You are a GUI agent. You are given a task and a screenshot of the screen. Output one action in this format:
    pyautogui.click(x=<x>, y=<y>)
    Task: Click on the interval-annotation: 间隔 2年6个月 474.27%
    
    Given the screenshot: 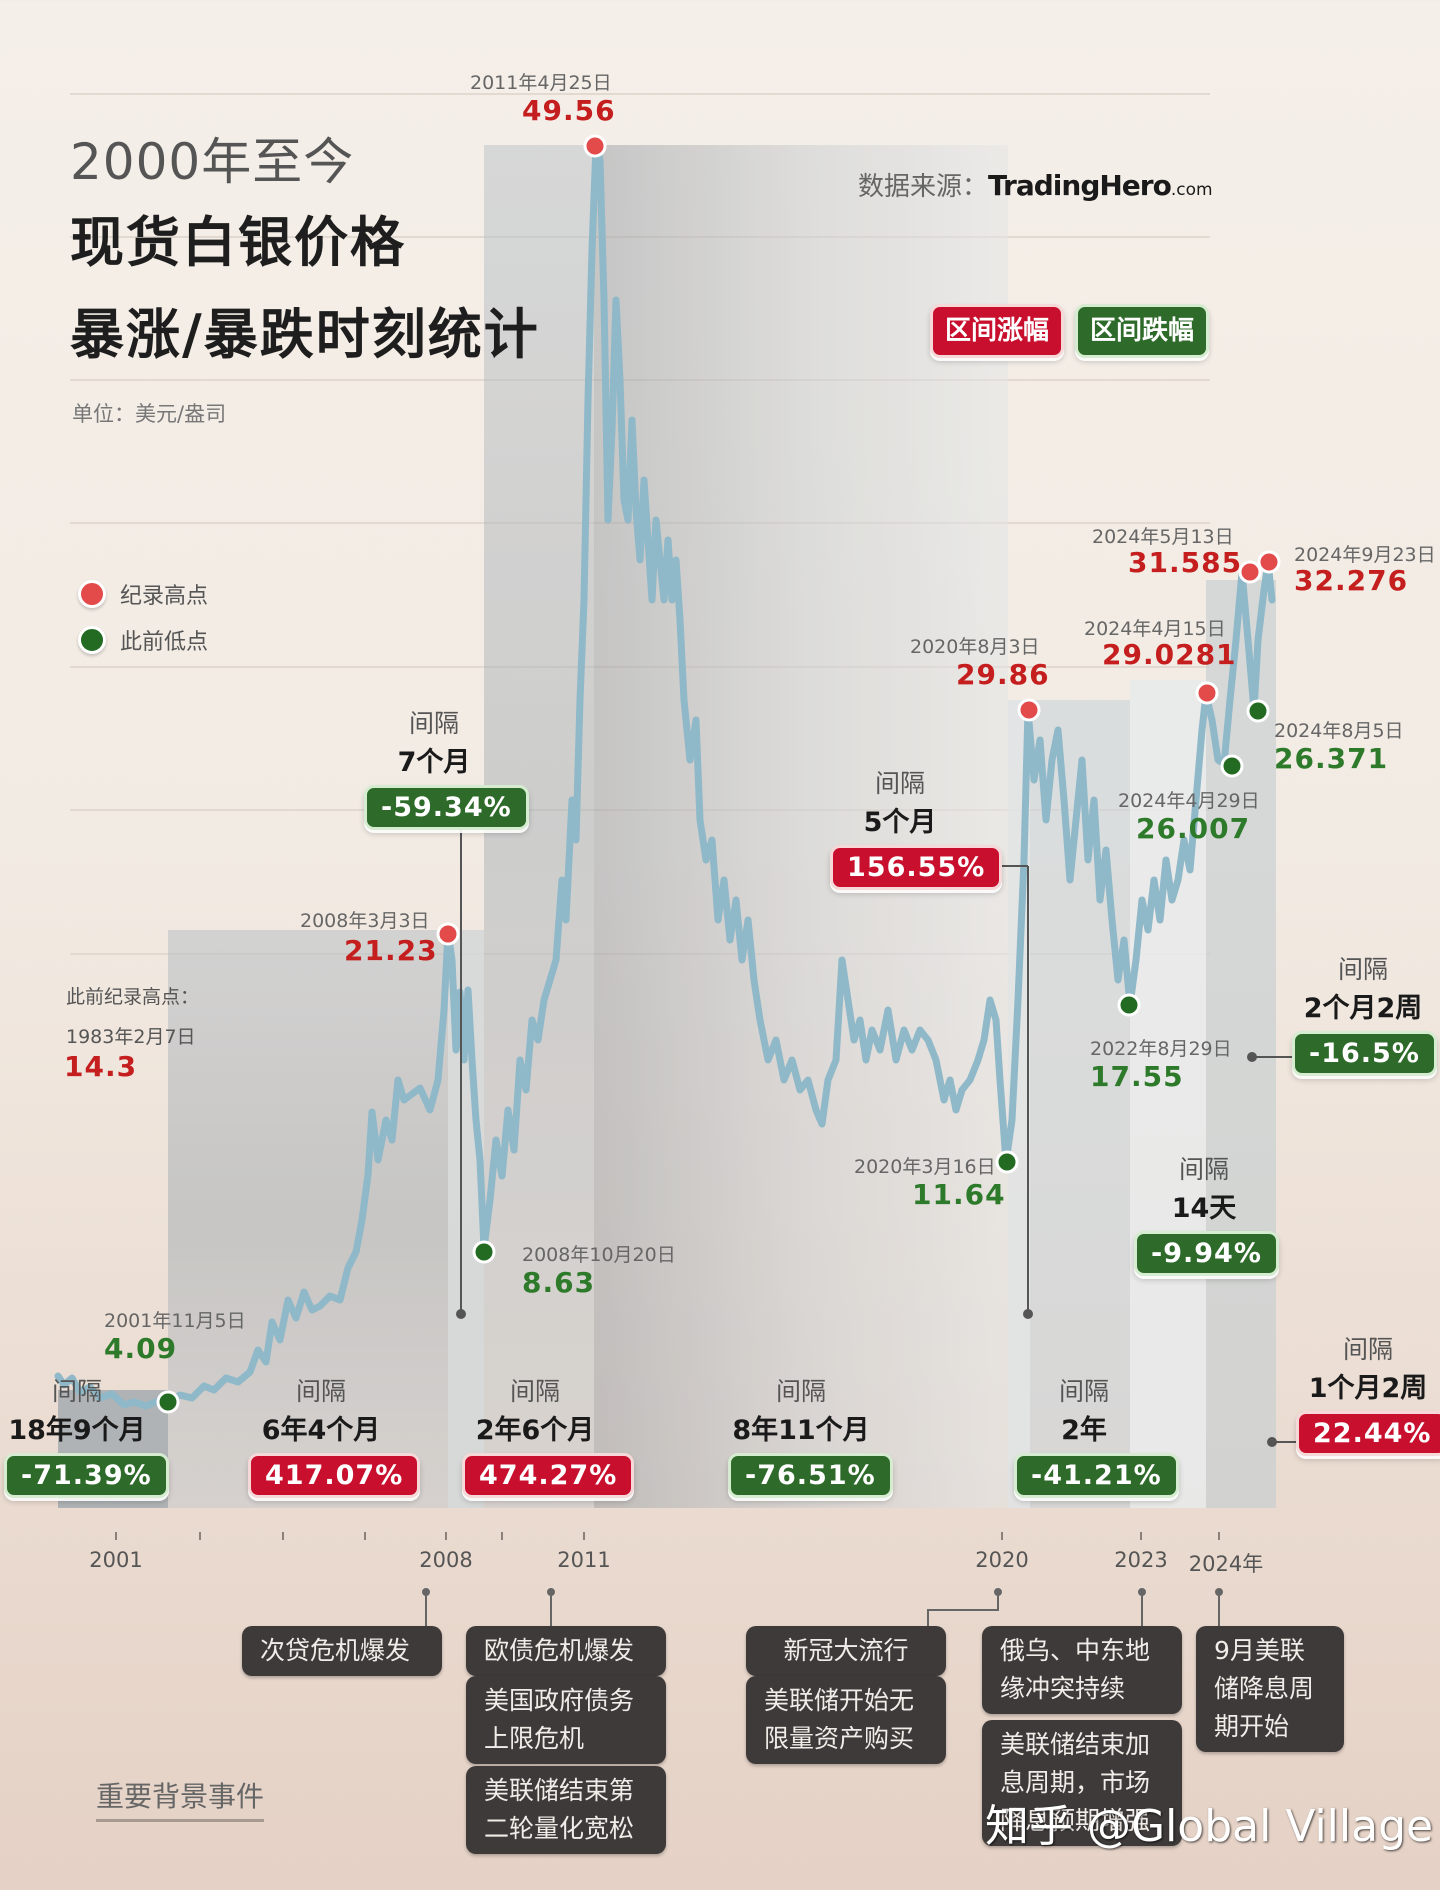 What is the action you would take?
    pyautogui.click(x=548, y=1435)
    